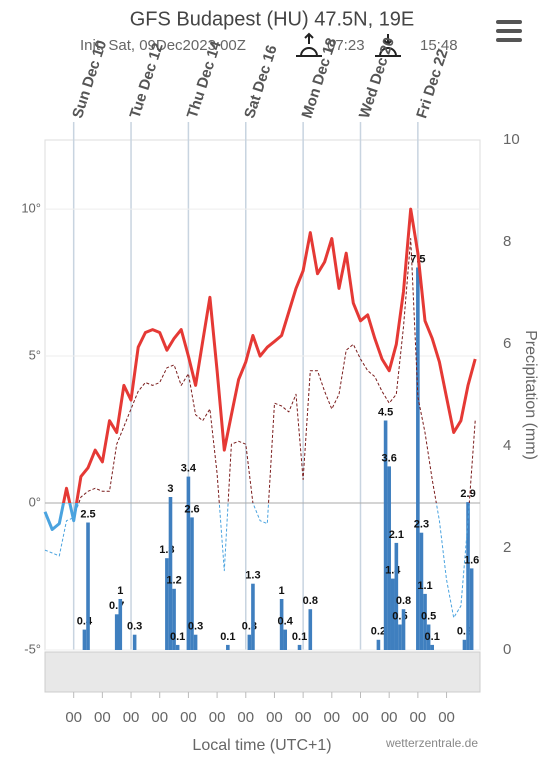  Describe the element at coordinates (163, 45) in the screenshot. I see `subtitle: Init: Sat, 09Dec2023 00Z` at that location.